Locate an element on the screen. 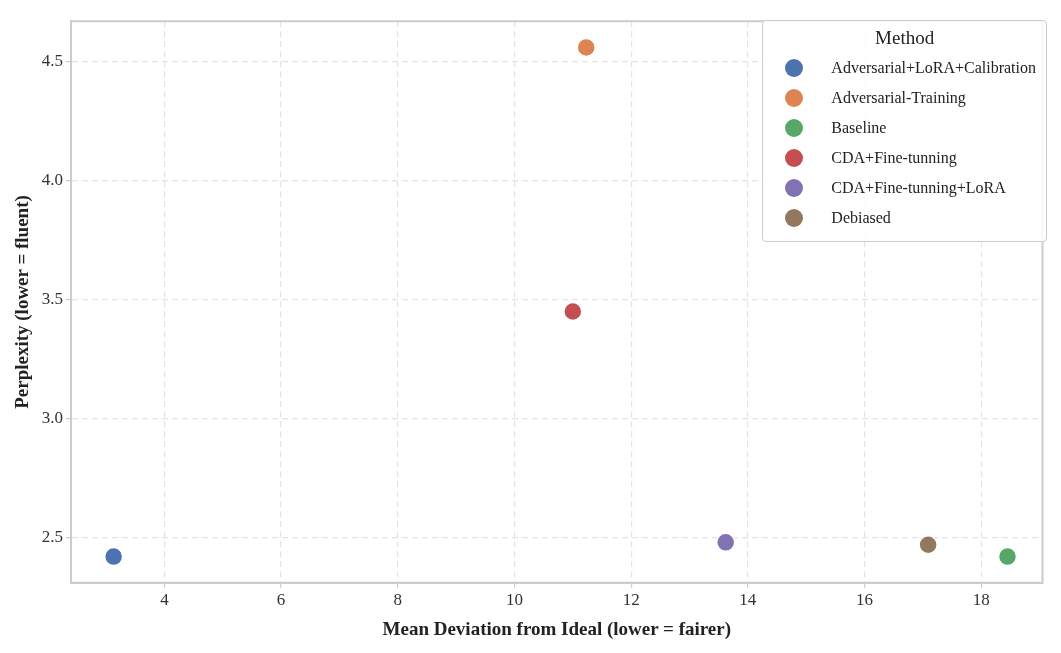 The width and height of the screenshot is (1061, 653). x-tick-label: 14 is located at coordinates (748, 600).